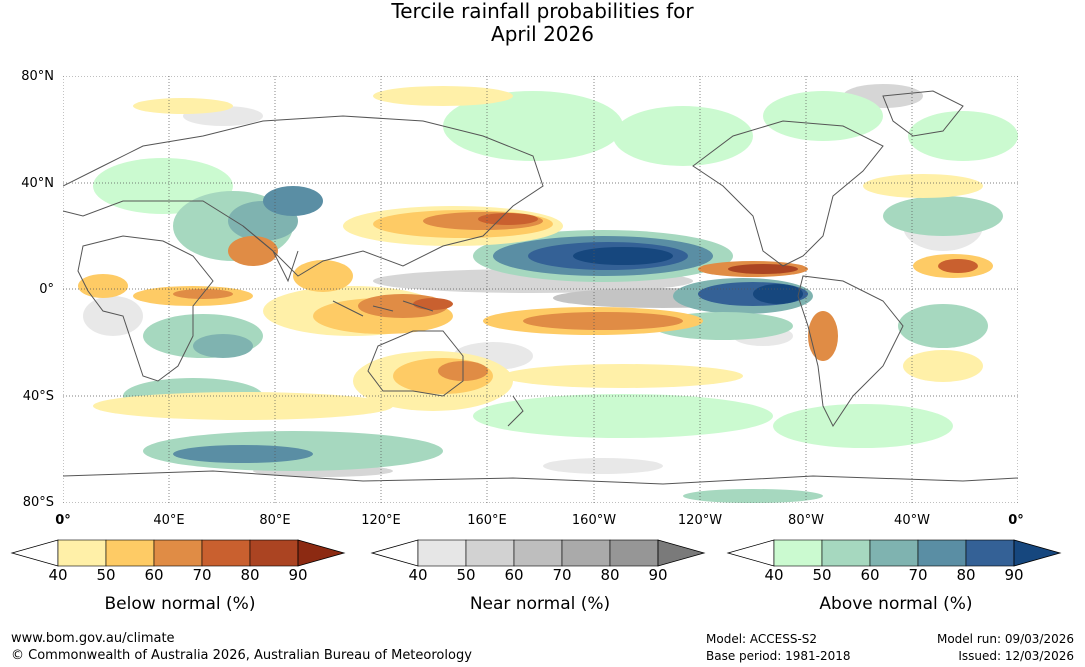 This screenshot has height=667, width=1085. I want to click on legend-below-colorbar, so click(178, 553).